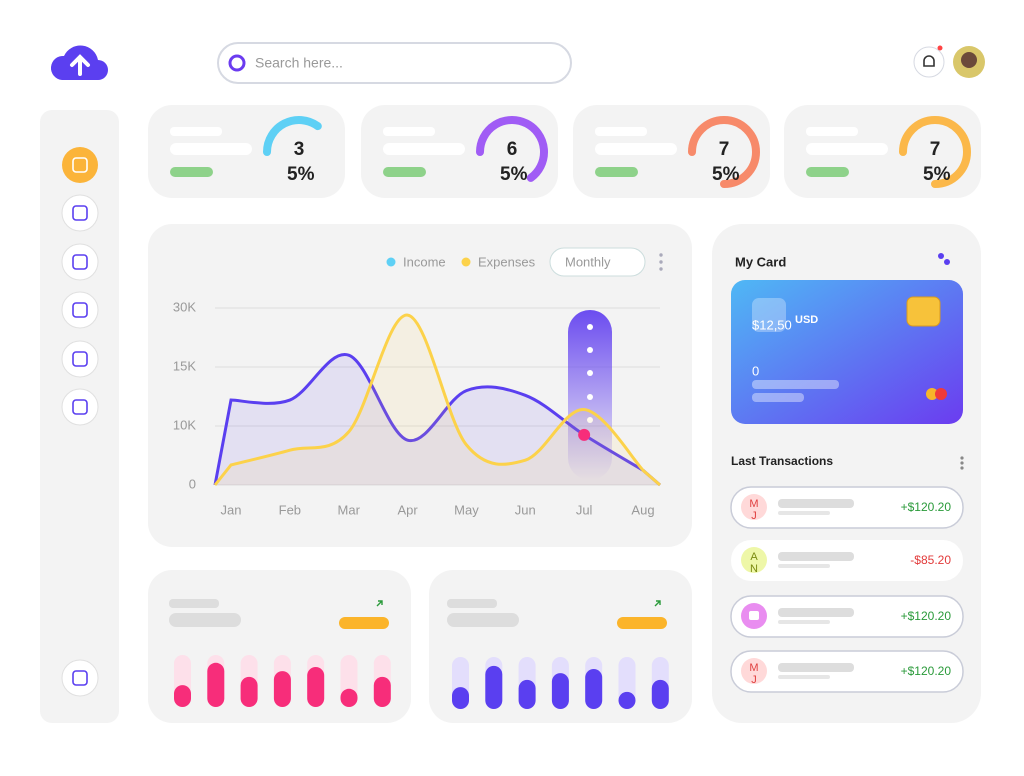  What do you see at coordinates (584, 434) in the screenshot?
I see `highlight-point` at bounding box center [584, 434].